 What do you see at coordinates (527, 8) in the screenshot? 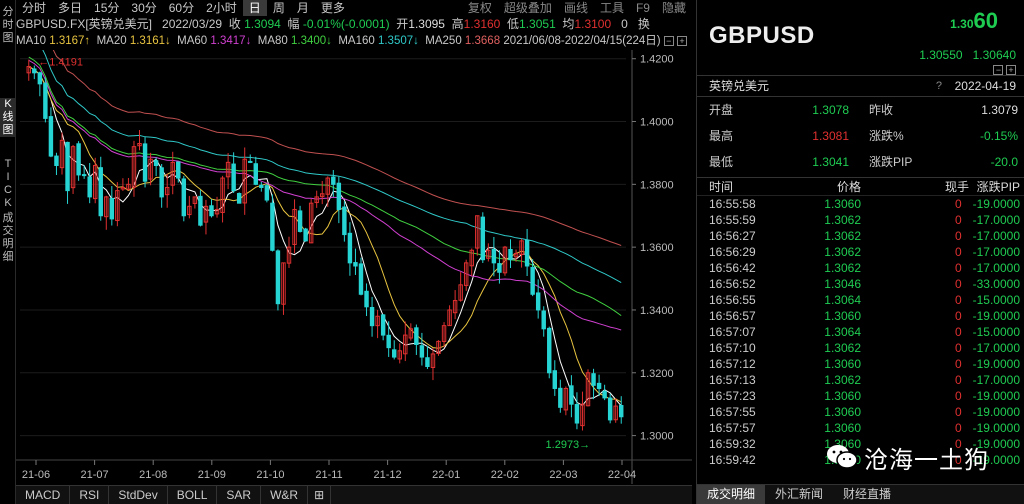
I see `toolbar-tool-1: 超级叠加` at bounding box center [527, 8].